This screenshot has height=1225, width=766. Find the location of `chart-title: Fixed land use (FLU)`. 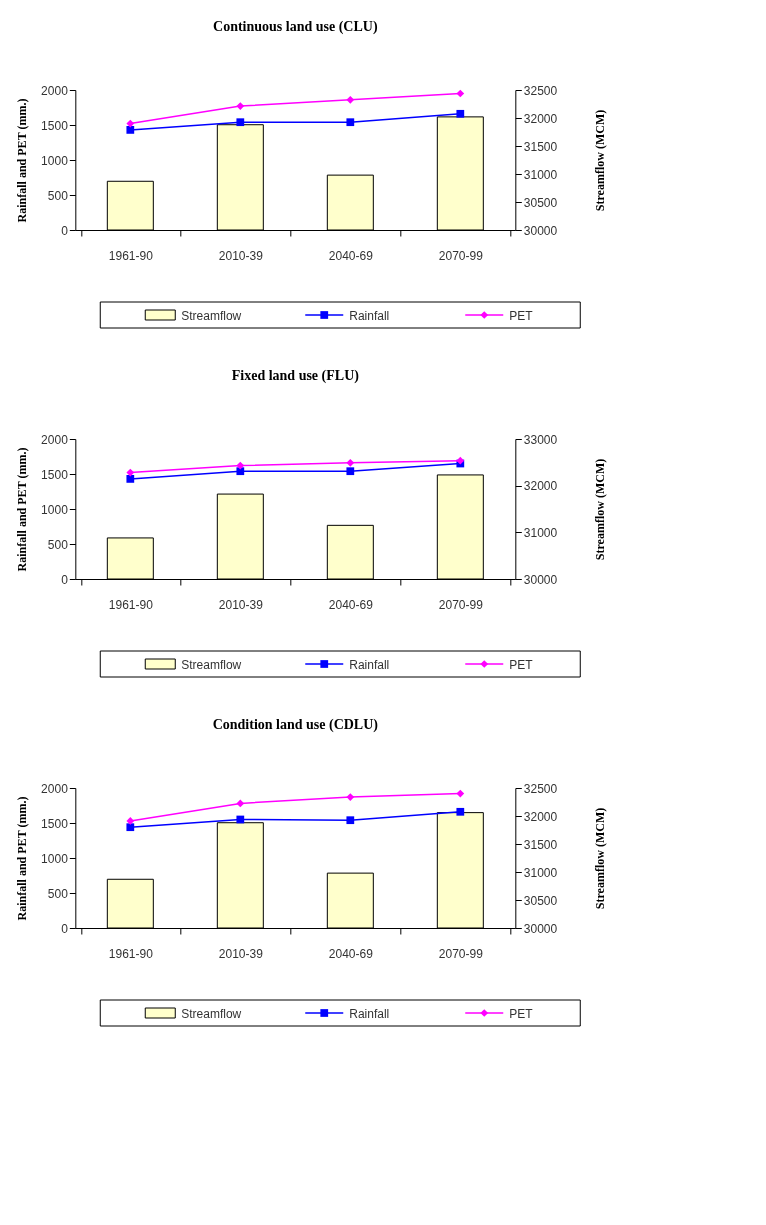

chart-title: Fixed land use (FLU) is located at coordinates (295, 376).